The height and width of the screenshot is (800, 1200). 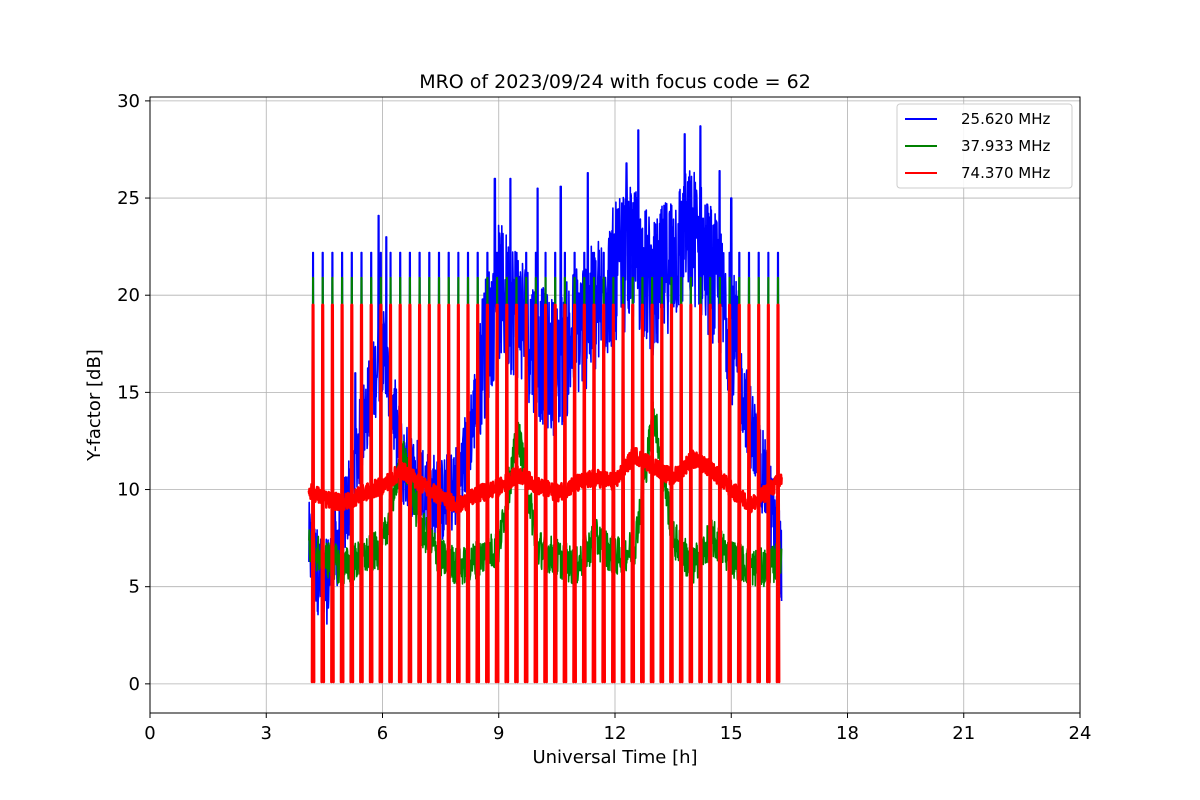 What do you see at coordinates (847, 733) in the screenshot?
I see `x-tick-label: 18` at bounding box center [847, 733].